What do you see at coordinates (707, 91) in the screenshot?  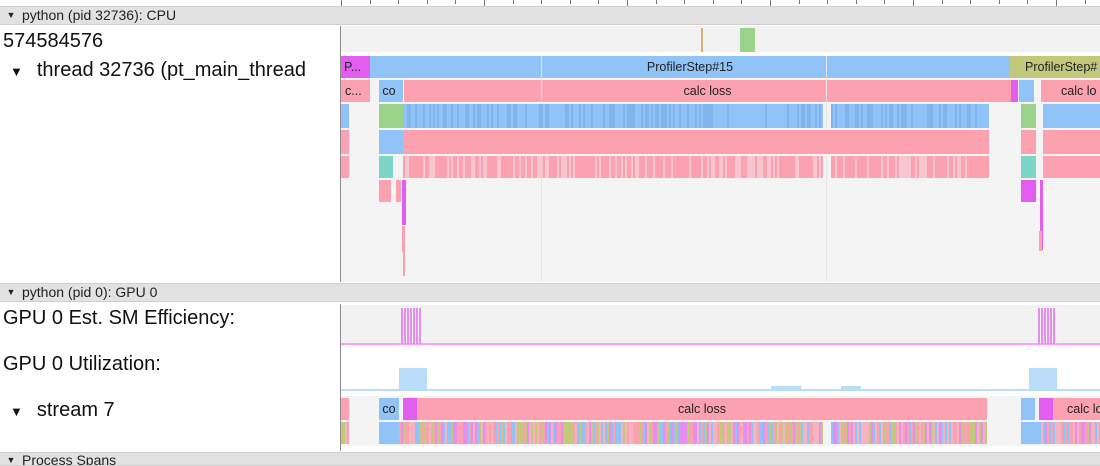 I see `slice-calc-loss: calc loss` at bounding box center [707, 91].